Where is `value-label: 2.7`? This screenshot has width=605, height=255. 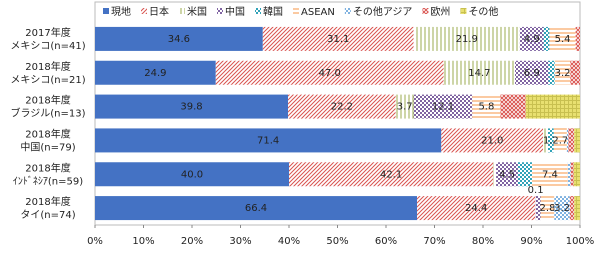
value-label: 2.7 is located at coordinates (560, 140).